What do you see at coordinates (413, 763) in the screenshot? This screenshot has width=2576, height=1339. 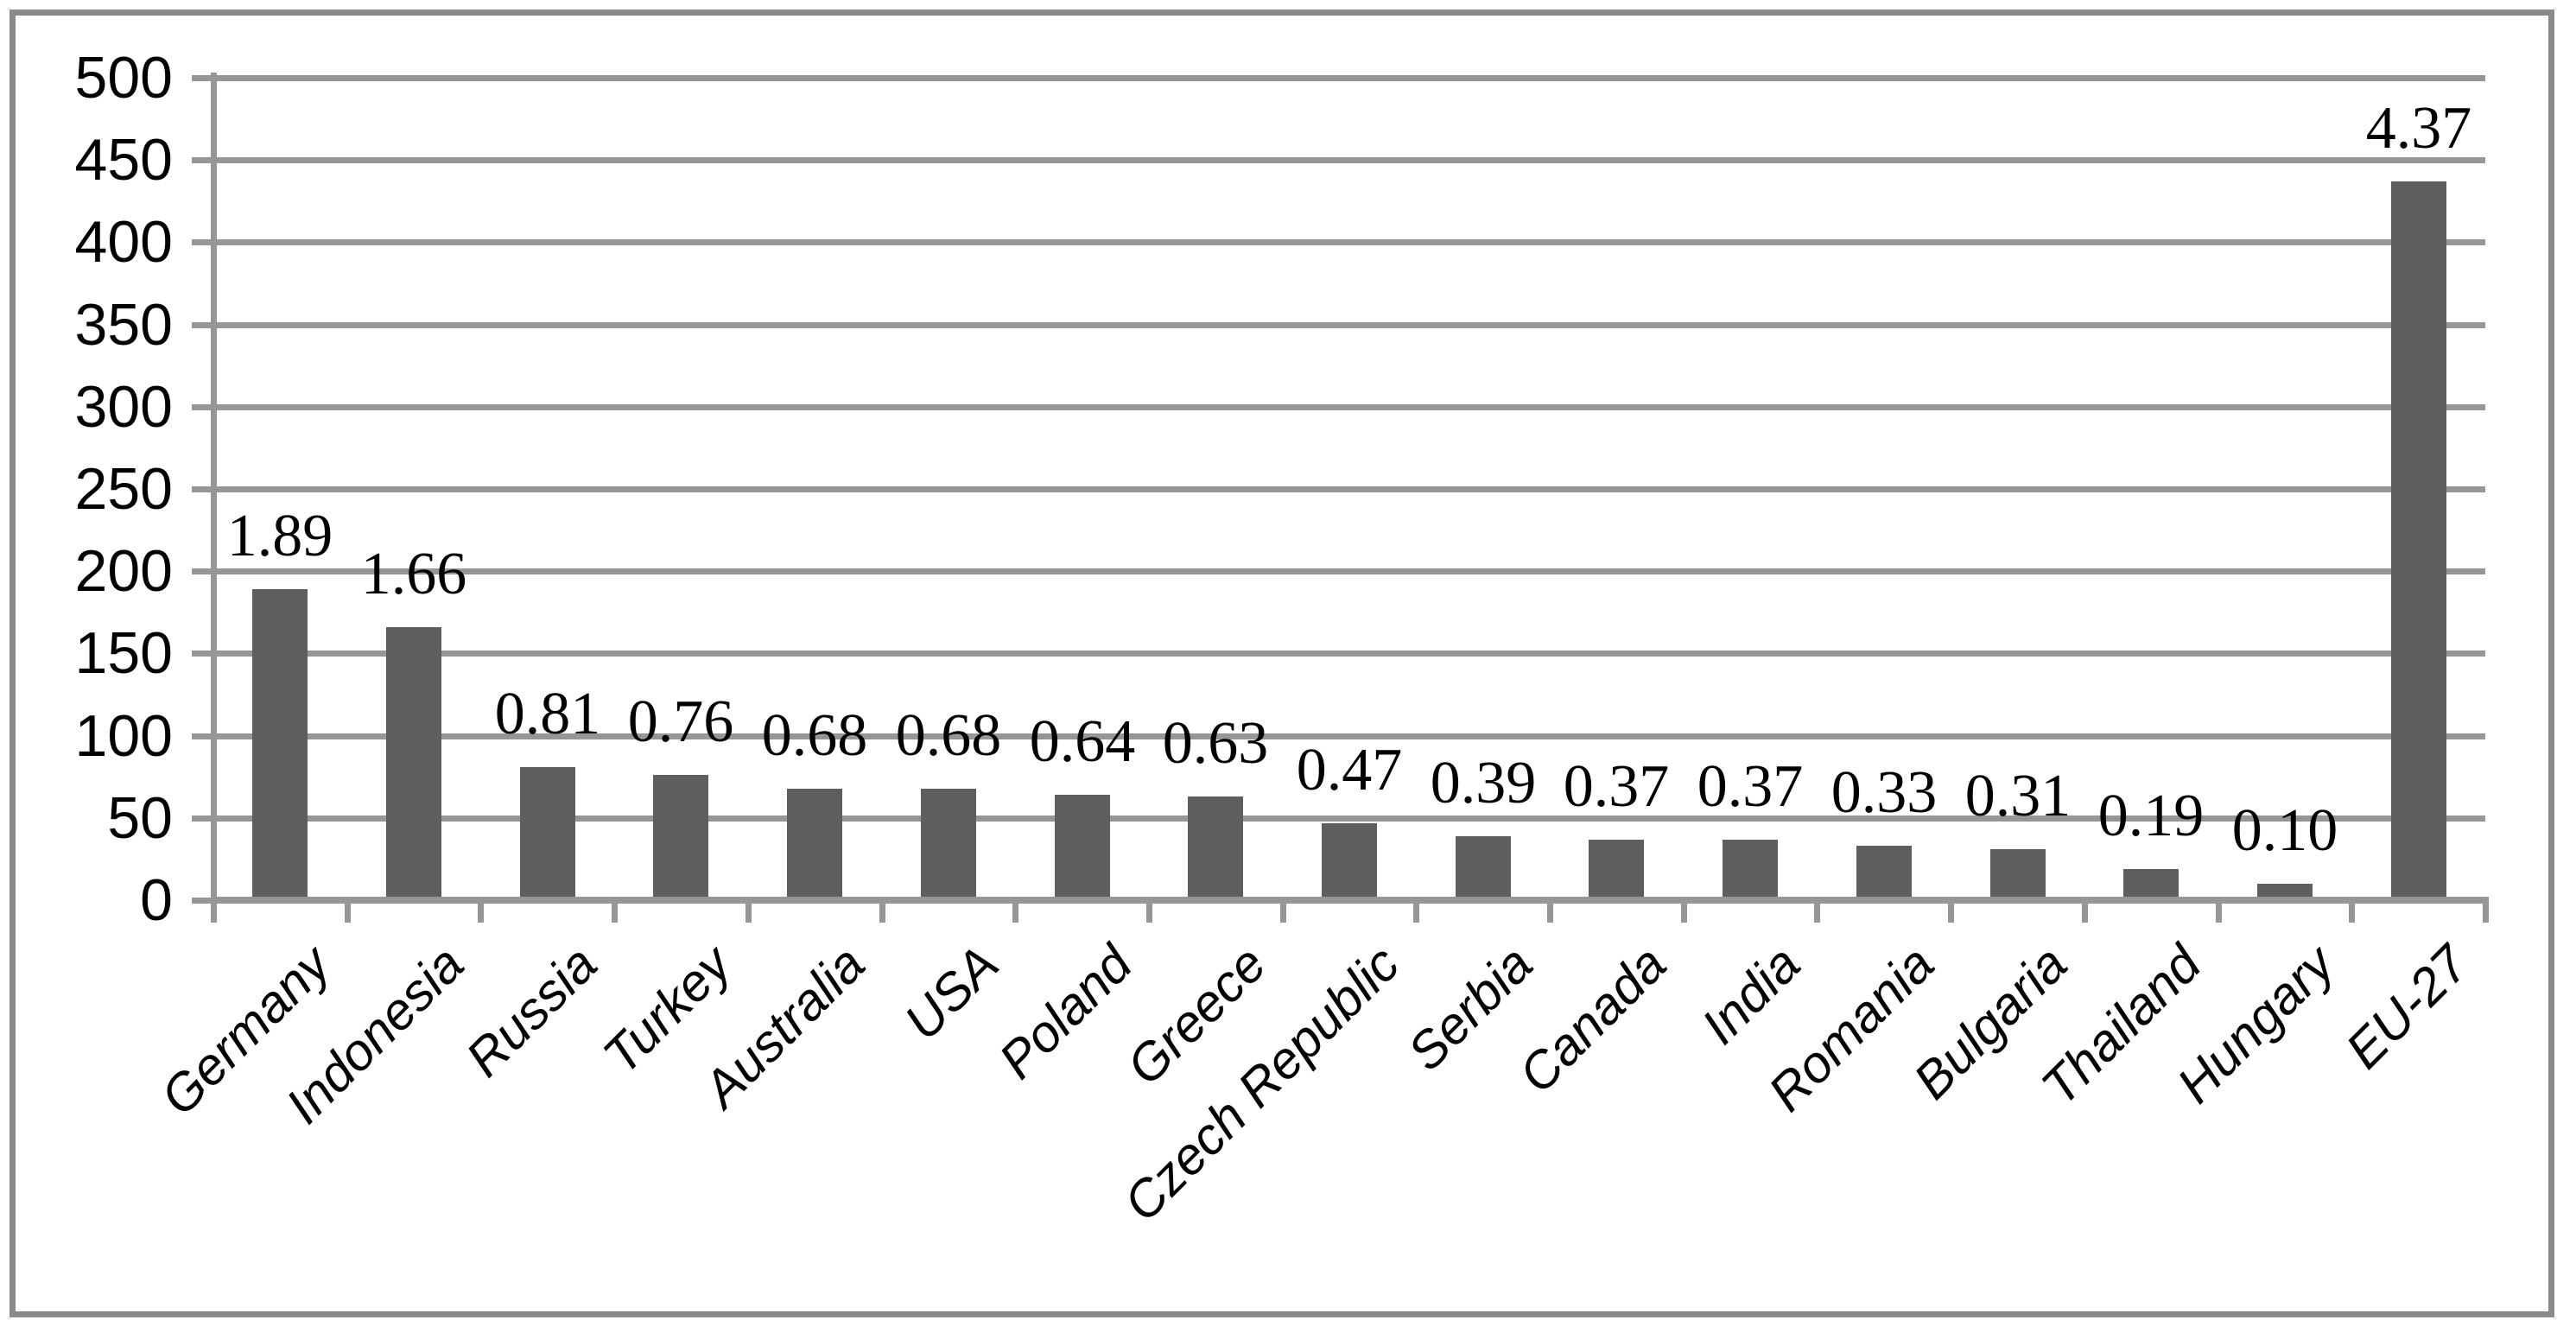 I see `bar-indonesia` at bounding box center [413, 763].